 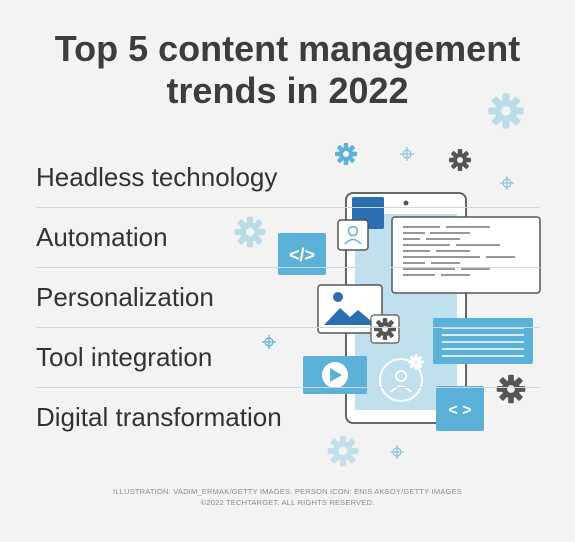 What do you see at coordinates (483, 341) in the screenshot?
I see `text-panel` at bounding box center [483, 341].